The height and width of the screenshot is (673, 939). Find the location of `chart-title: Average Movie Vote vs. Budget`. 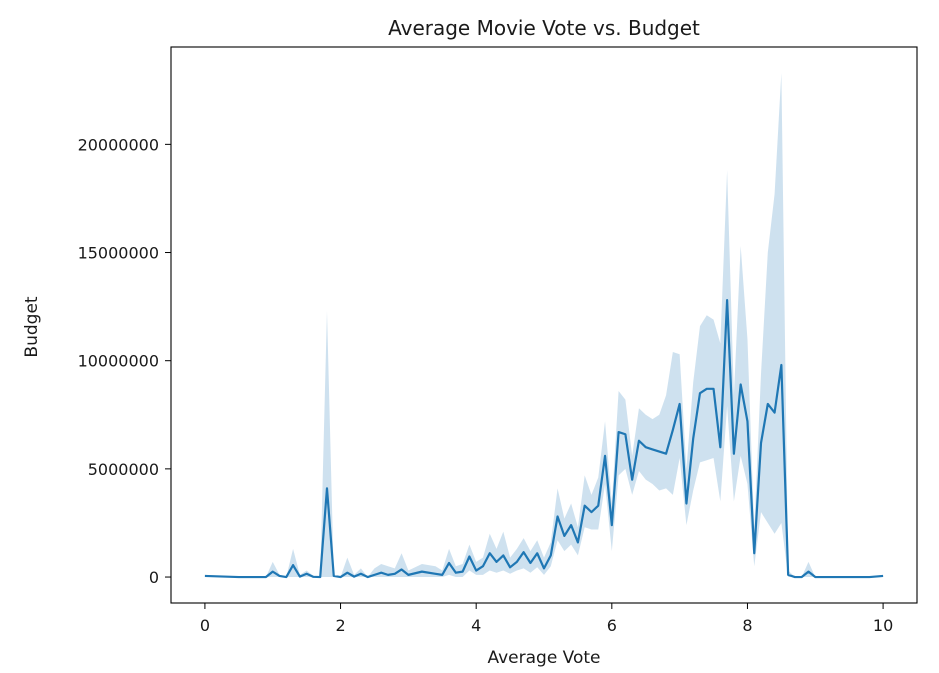

chart-title: Average Movie Vote vs. Budget is located at coordinates (544, 28).